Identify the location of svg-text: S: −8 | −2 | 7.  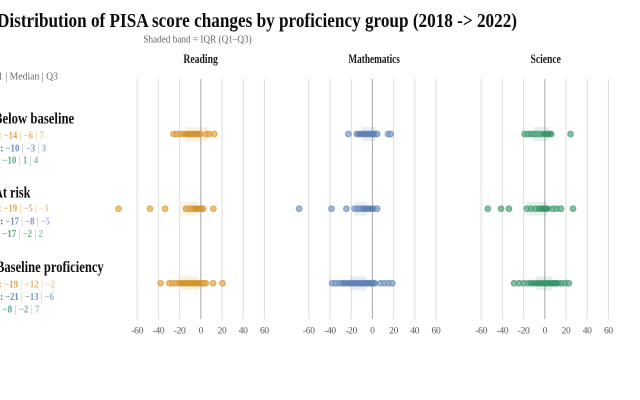
(20, 310).